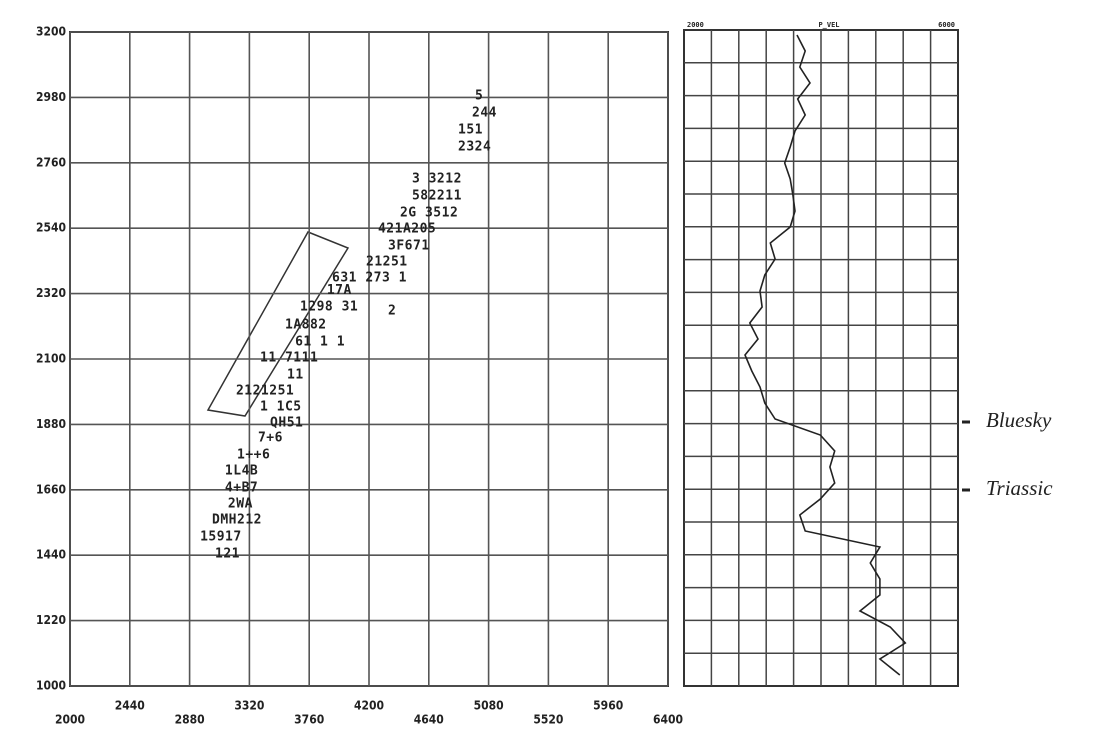 The image size is (1100, 754). Describe the element at coordinates (474, 147) in the screenshot. I see `point-code: 2324` at that location.